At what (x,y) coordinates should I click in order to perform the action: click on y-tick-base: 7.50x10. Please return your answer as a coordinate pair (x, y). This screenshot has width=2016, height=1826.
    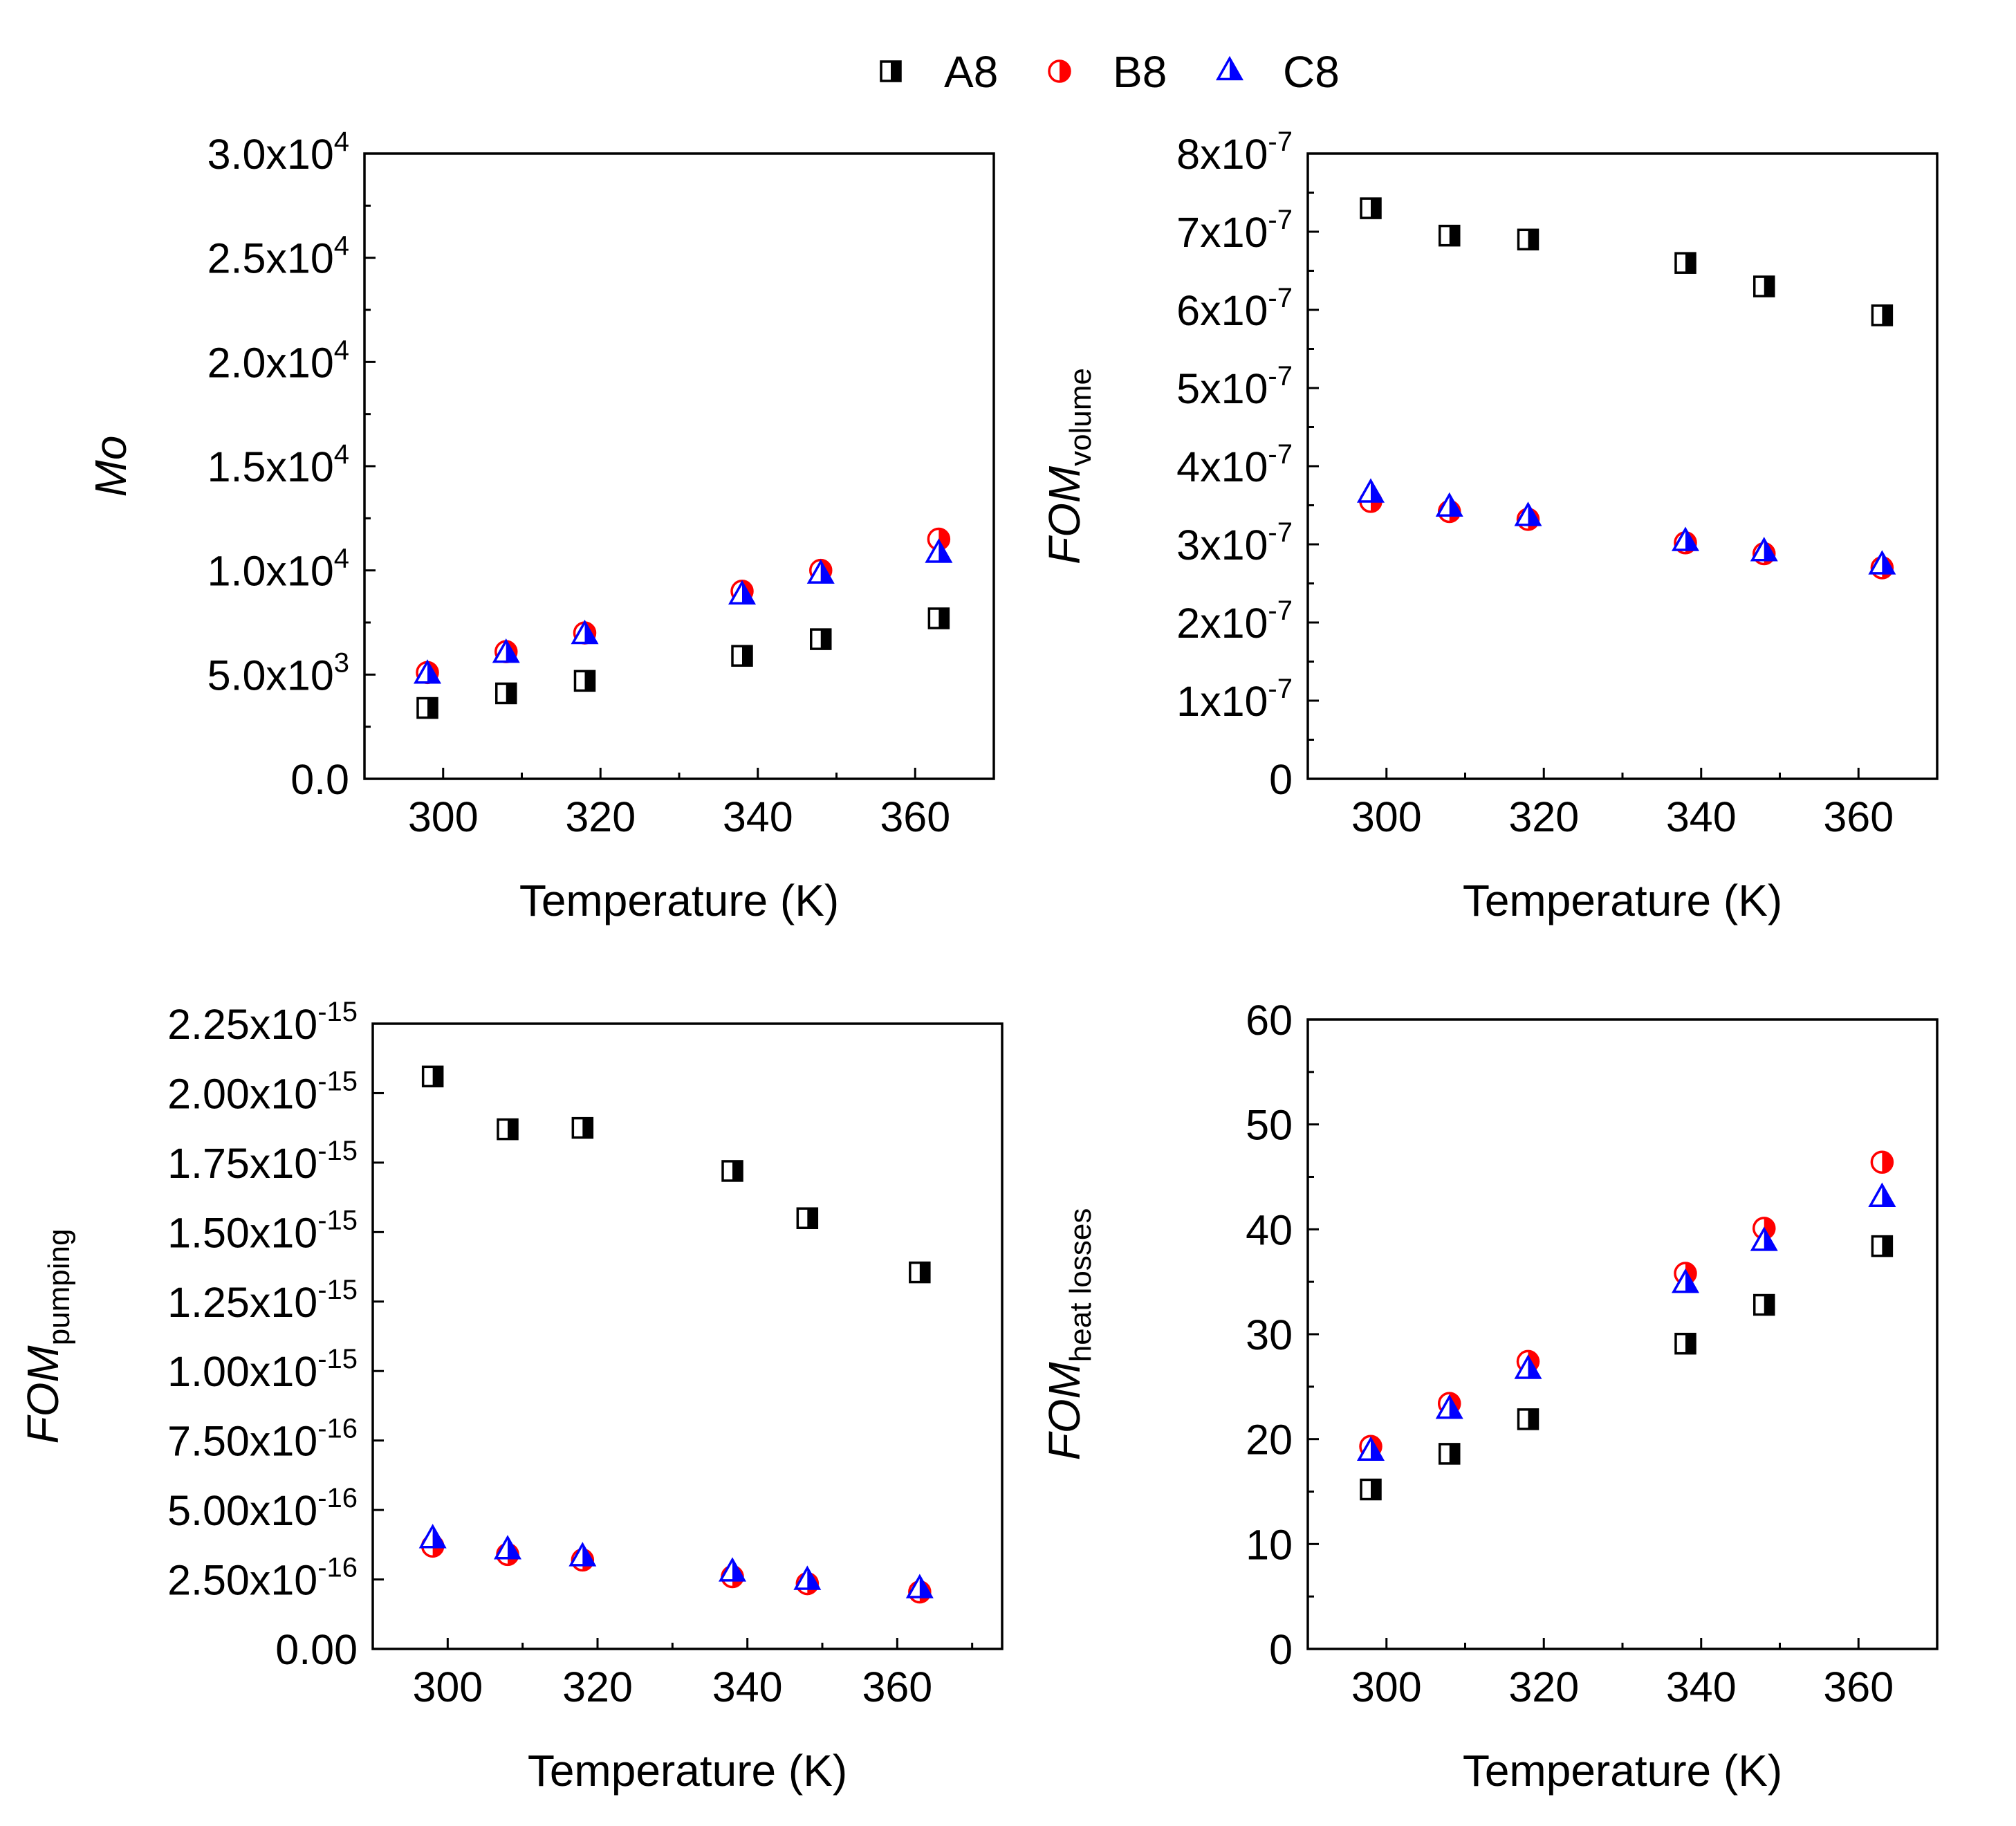
    Looking at the image, I should click on (242, 1441).